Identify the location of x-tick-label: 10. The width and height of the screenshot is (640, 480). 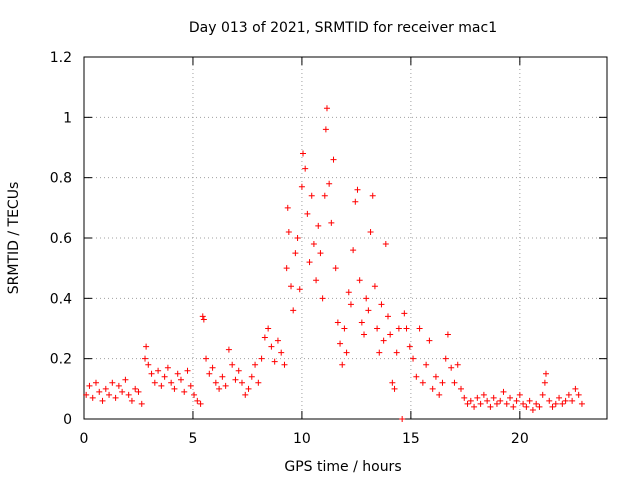
(302, 439).